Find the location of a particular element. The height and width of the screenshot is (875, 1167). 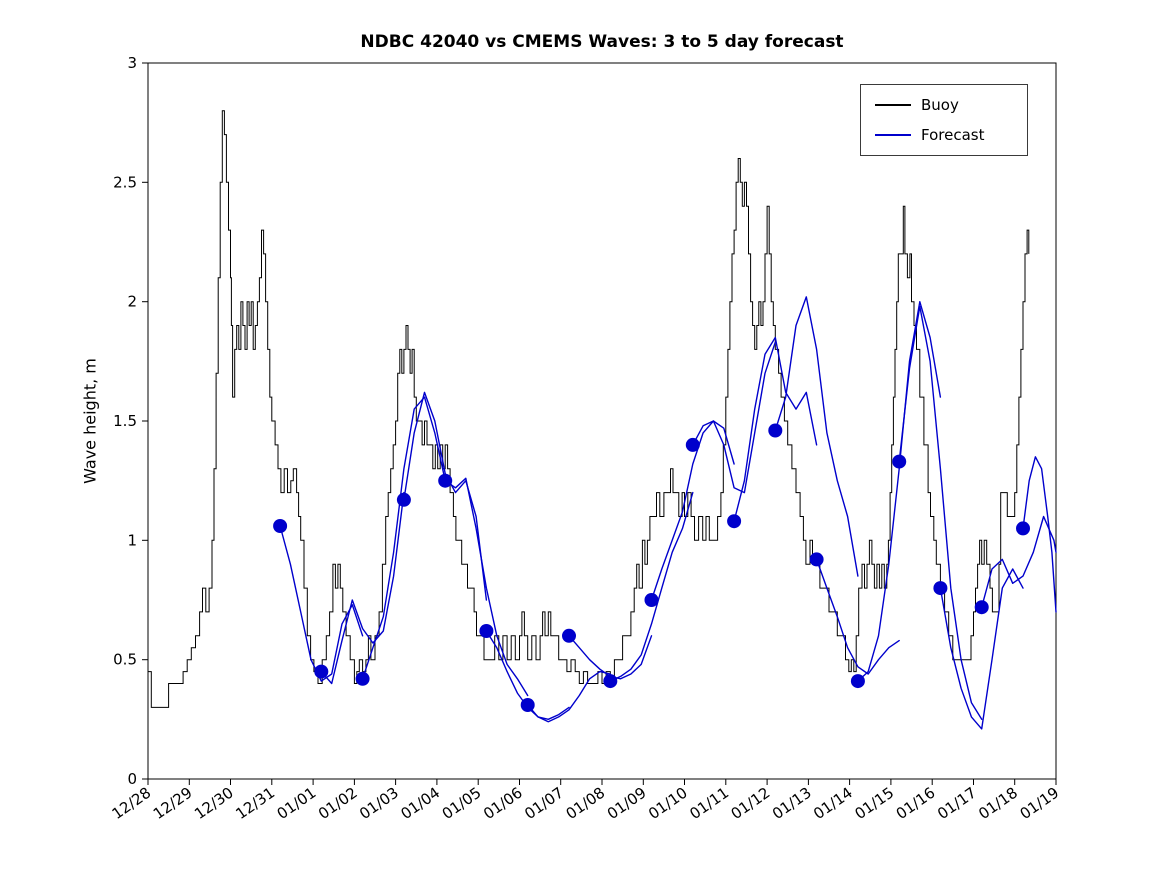

x-tick-label: 01/06 is located at coordinates (503, 804).